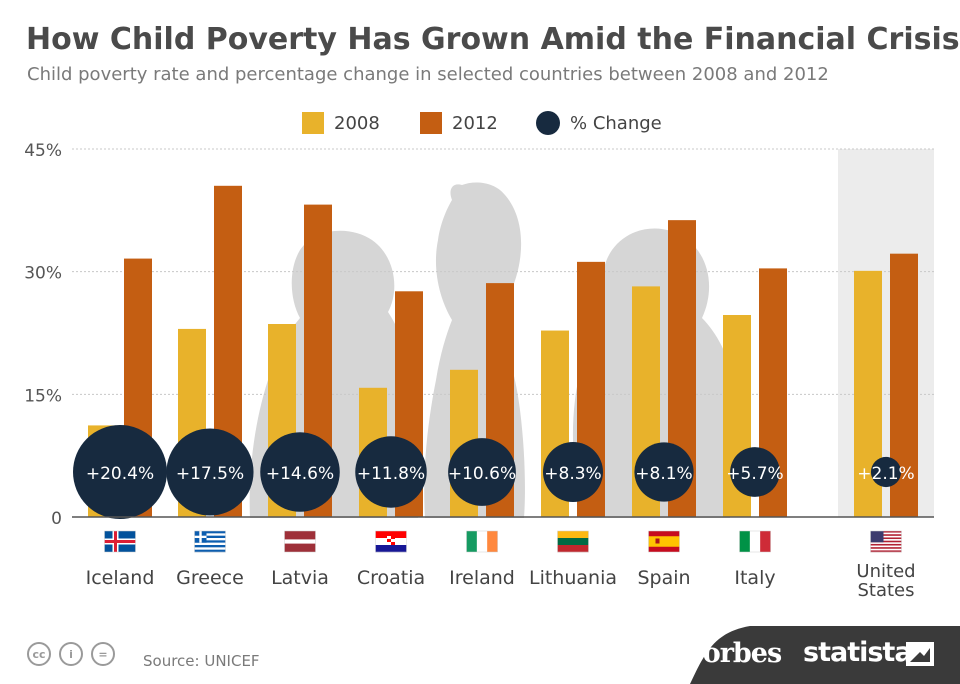 The width and height of the screenshot is (960, 684). What do you see at coordinates (210, 578) in the screenshot?
I see `category-label-greece: Greece` at bounding box center [210, 578].